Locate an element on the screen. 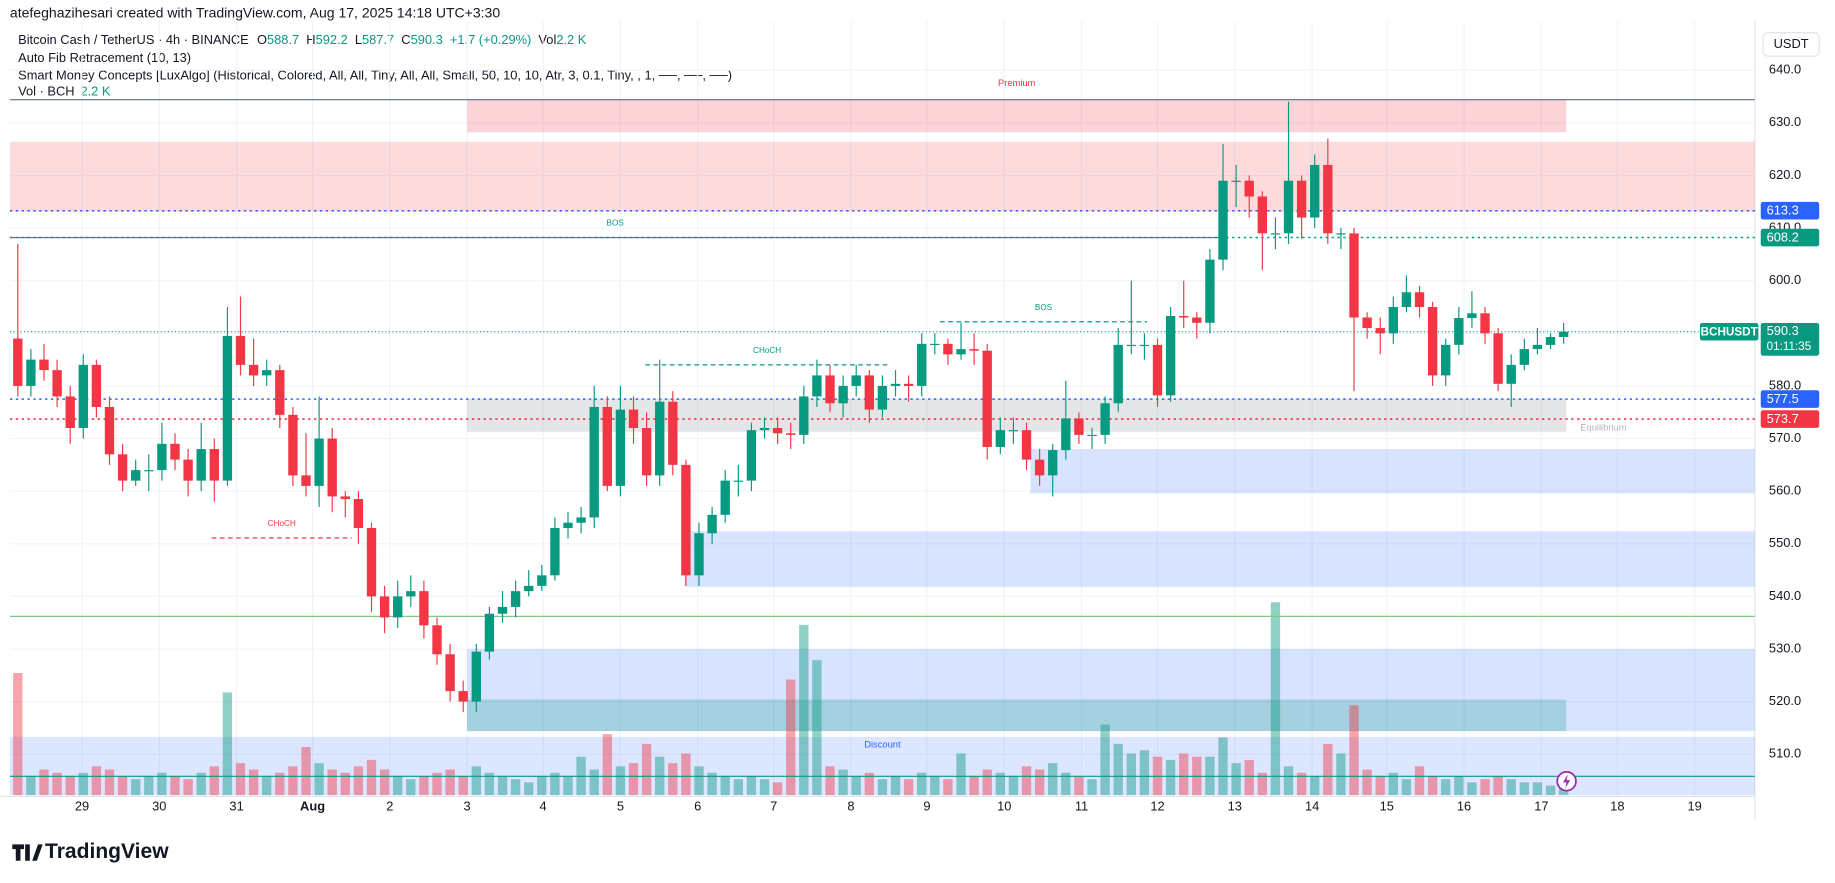 This screenshot has height=883, width=1835. alert-icon is located at coordinates (1566, 781).